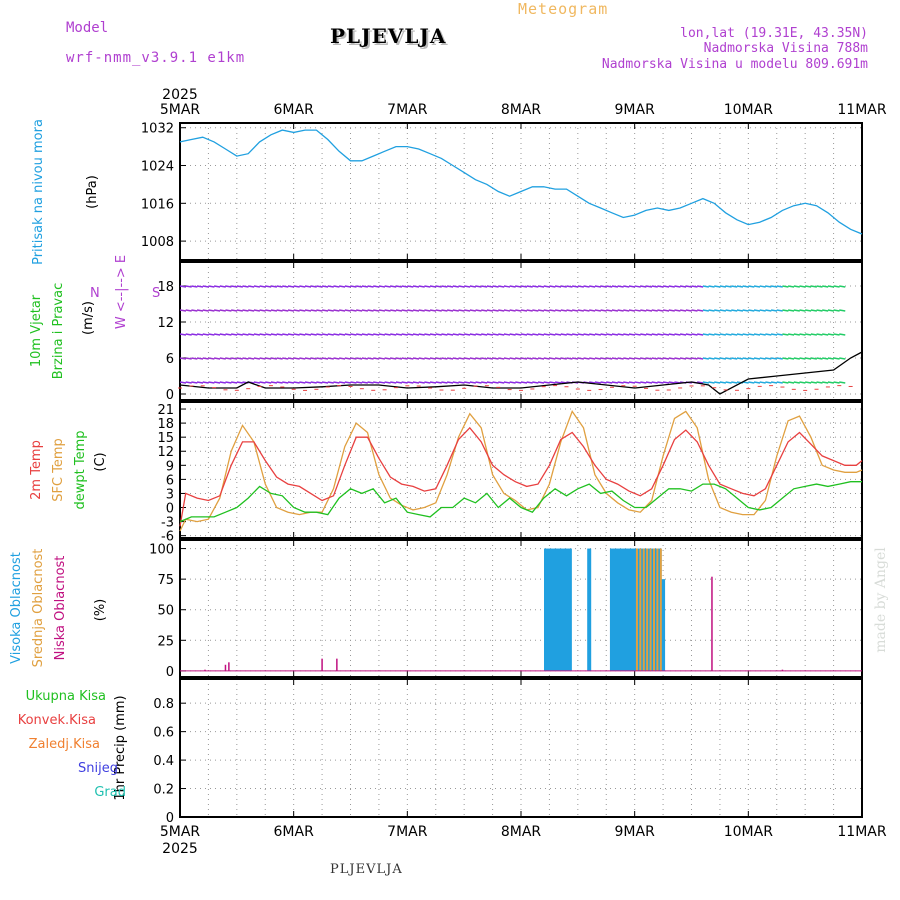  I want to click on location-line: lon,lat (19.31E, 43.35N), so click(774, 33).